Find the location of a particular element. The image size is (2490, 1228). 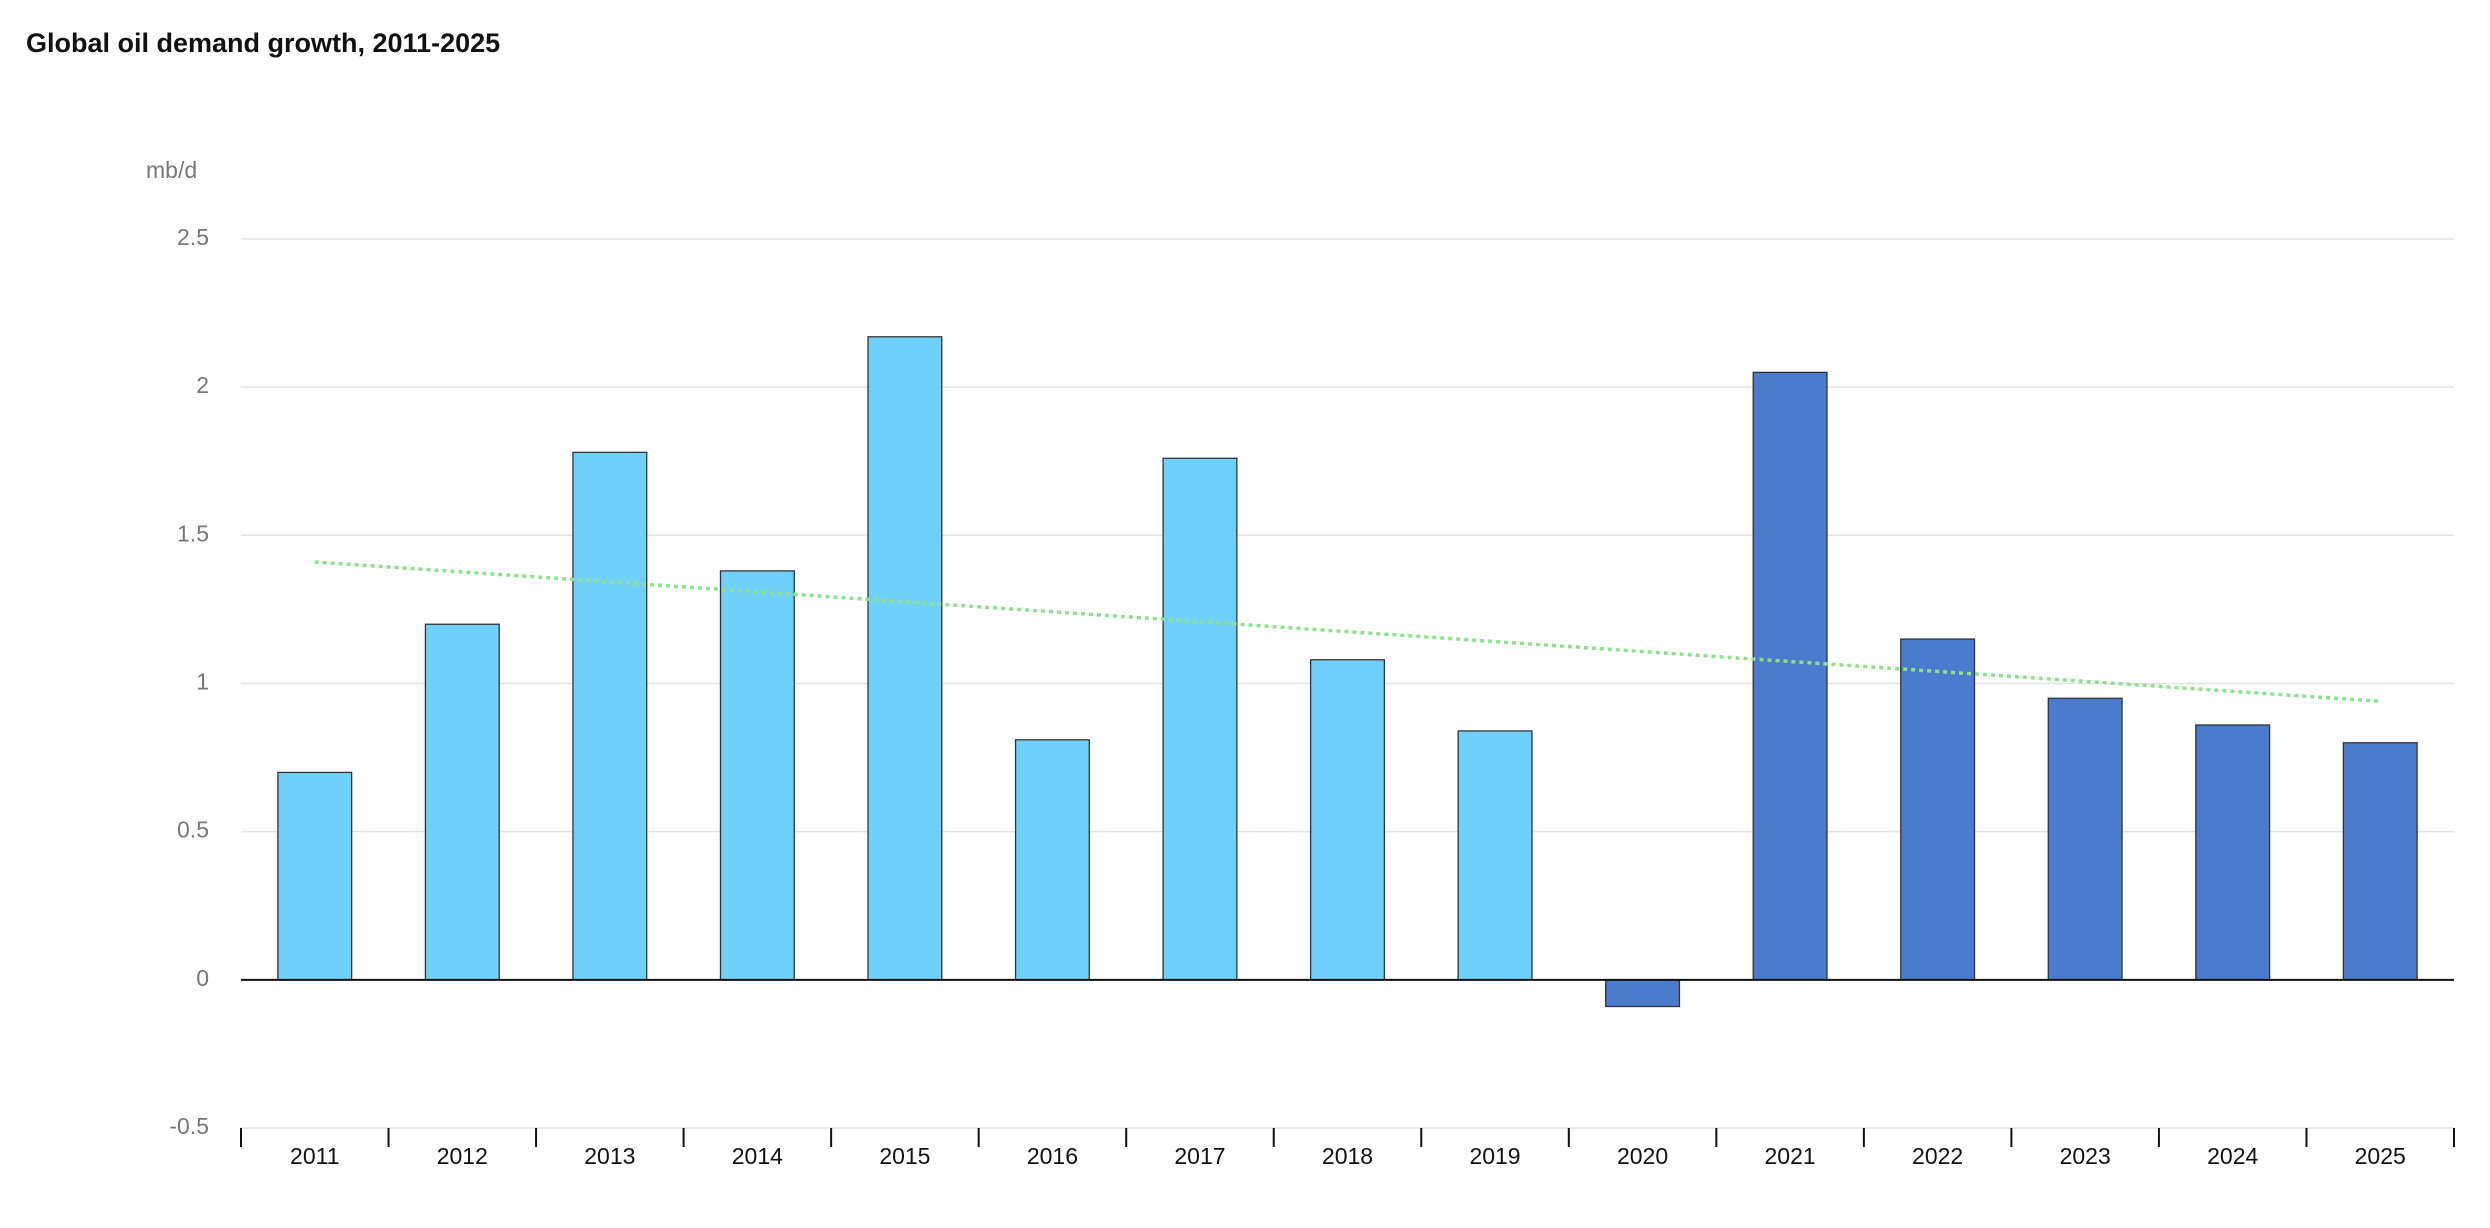

y-tick-label: 2.5 is located at coordinates (193, 237).